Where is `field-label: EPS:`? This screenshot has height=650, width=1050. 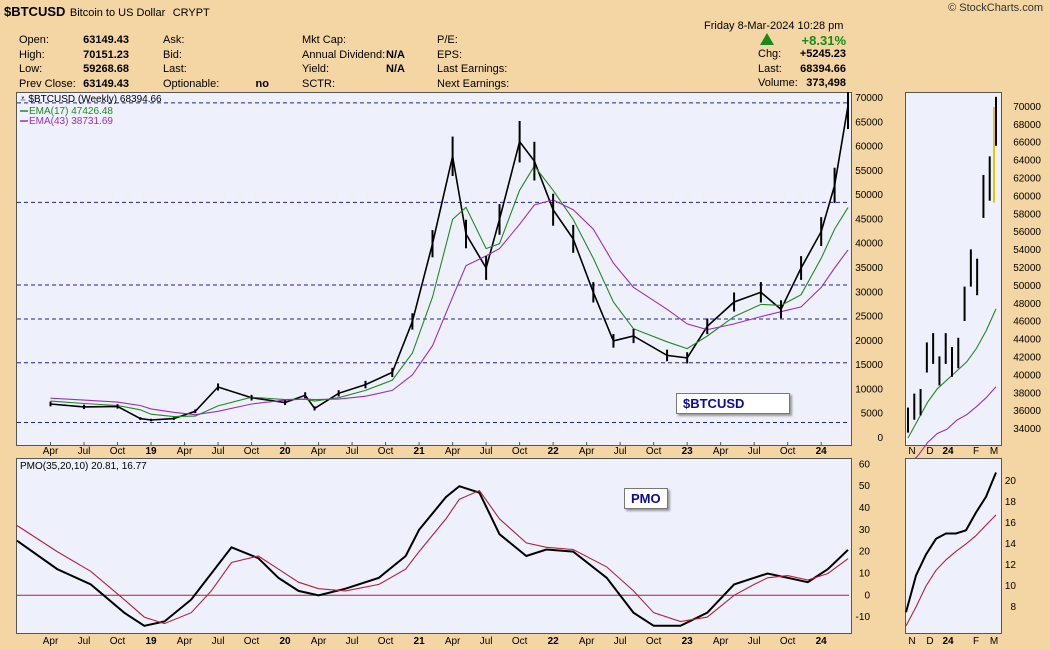
field-label: EPS: is located at coordinates (450, 54).